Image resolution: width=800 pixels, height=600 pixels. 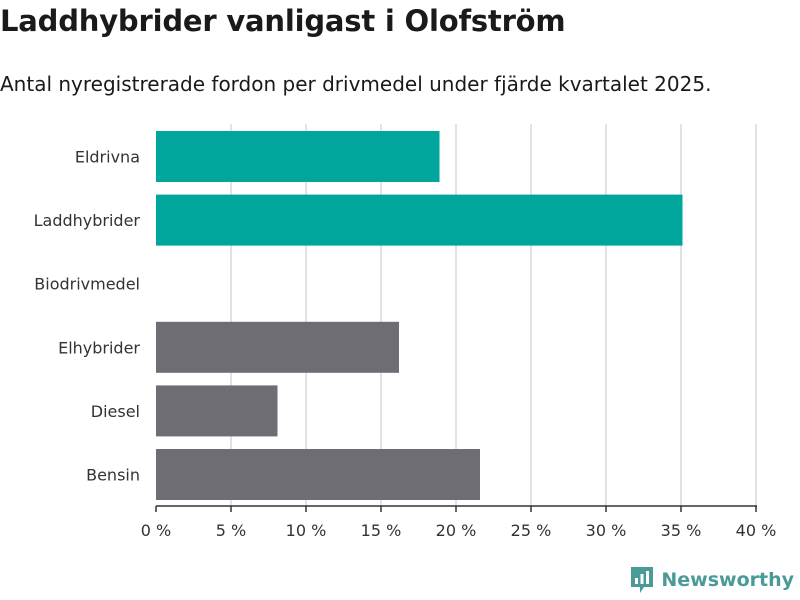 I want to click on category-label: Laddhybrider, so click(x=87, y=220).